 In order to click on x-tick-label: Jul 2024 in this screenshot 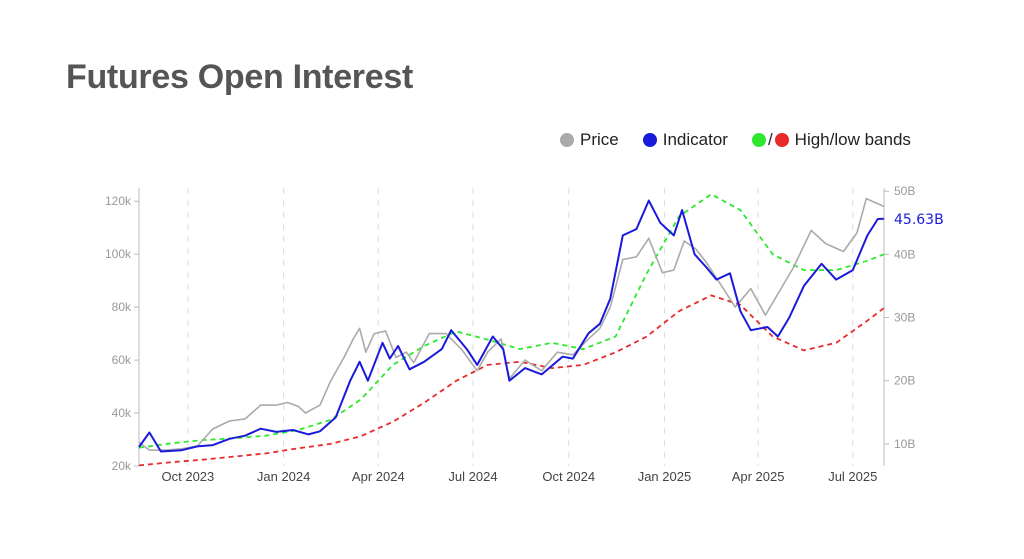, I will do `click(472, 476)`.